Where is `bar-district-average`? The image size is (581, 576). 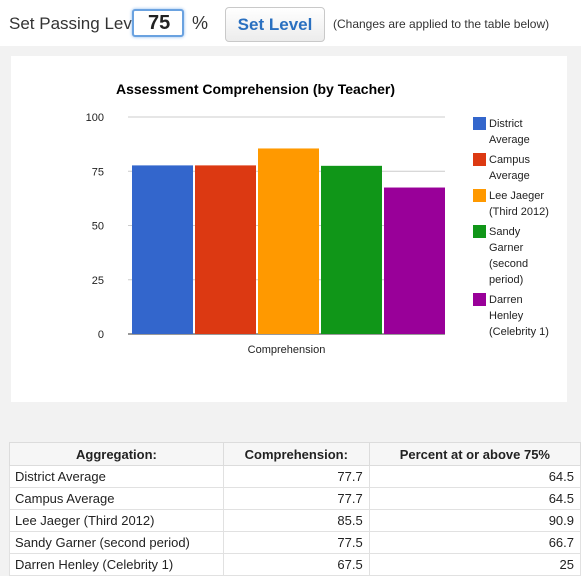
bar-district-average is located at coordinates (162, 249).